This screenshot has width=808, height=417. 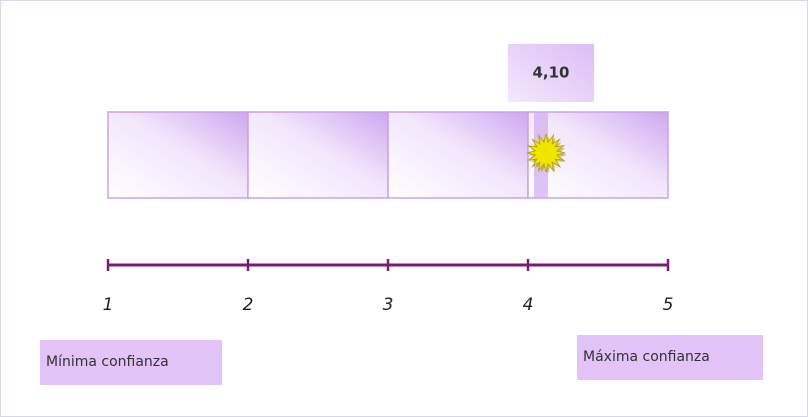 I want to click on marker, so click(x=546, y=153).